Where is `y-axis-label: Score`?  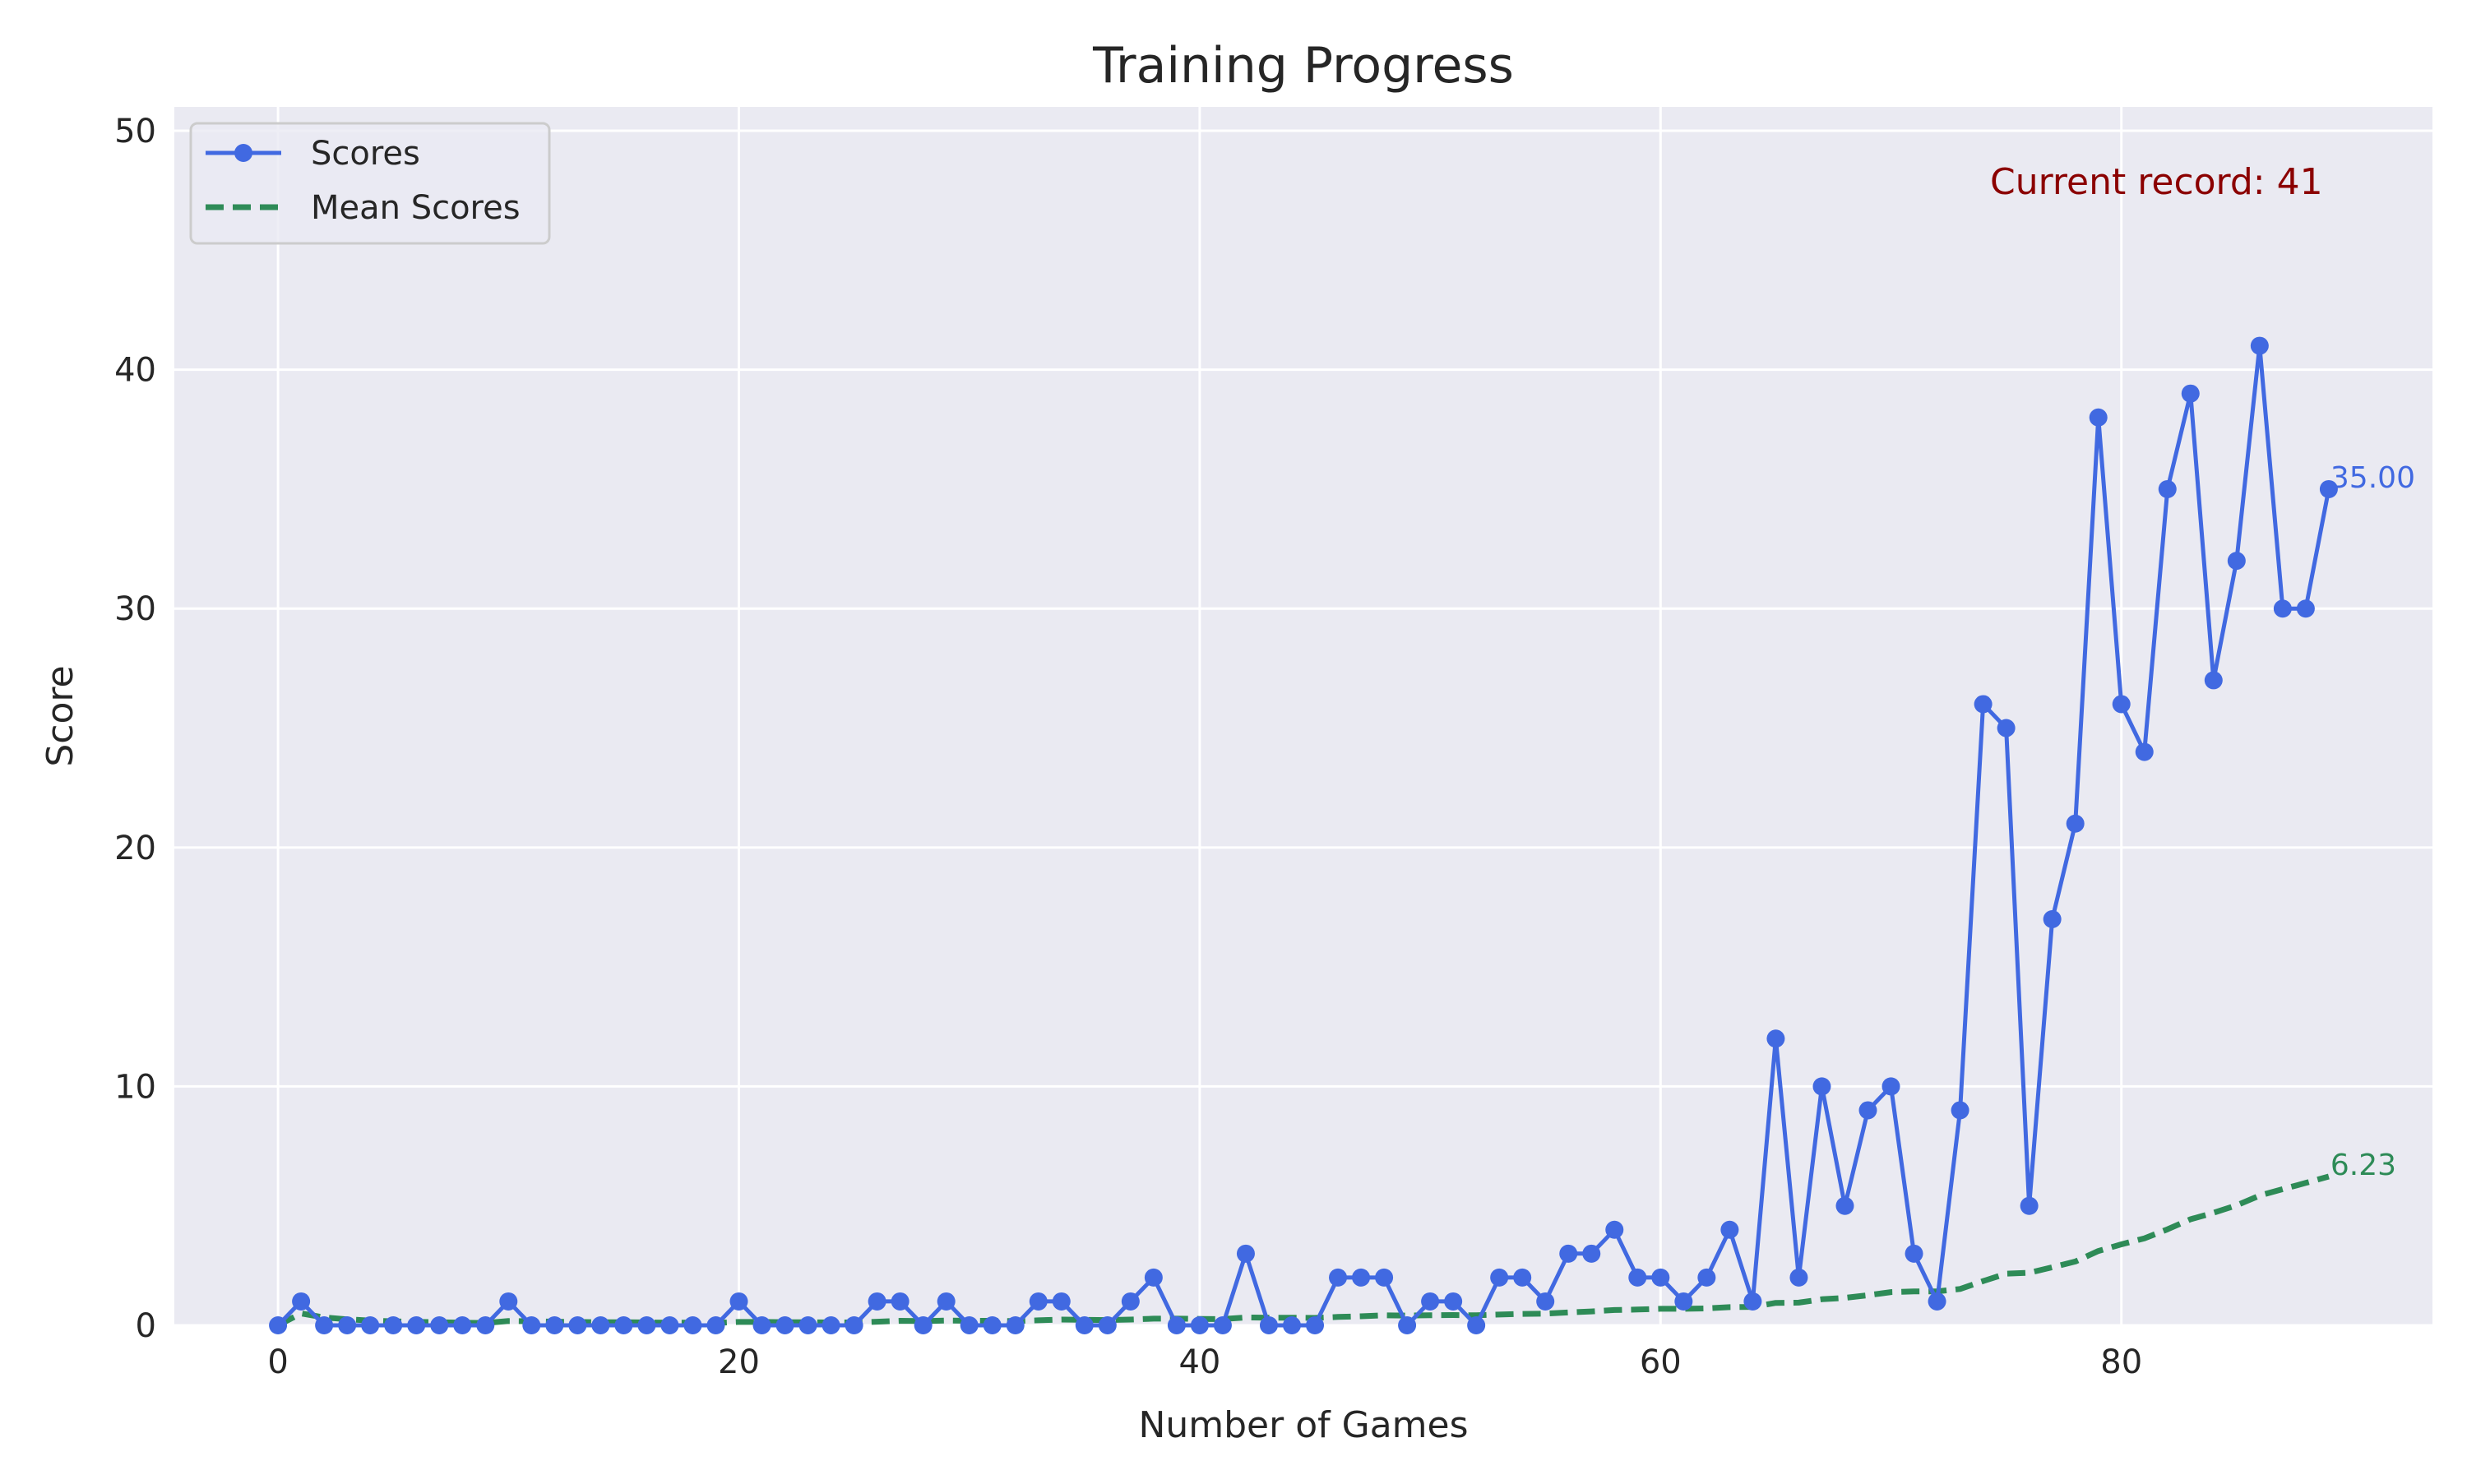 y-axis-label: Score is located at coordinates (60, 715).